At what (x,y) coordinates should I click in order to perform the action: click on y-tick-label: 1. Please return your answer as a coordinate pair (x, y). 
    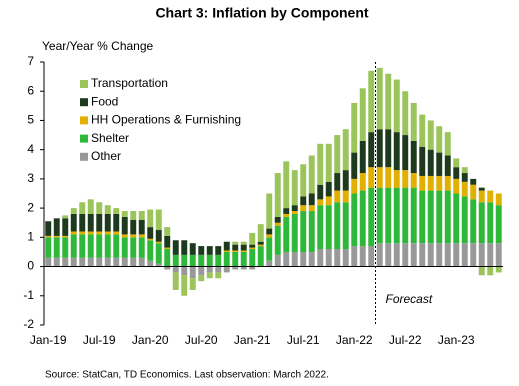
    Looking at the image, I should click on (30, 237).